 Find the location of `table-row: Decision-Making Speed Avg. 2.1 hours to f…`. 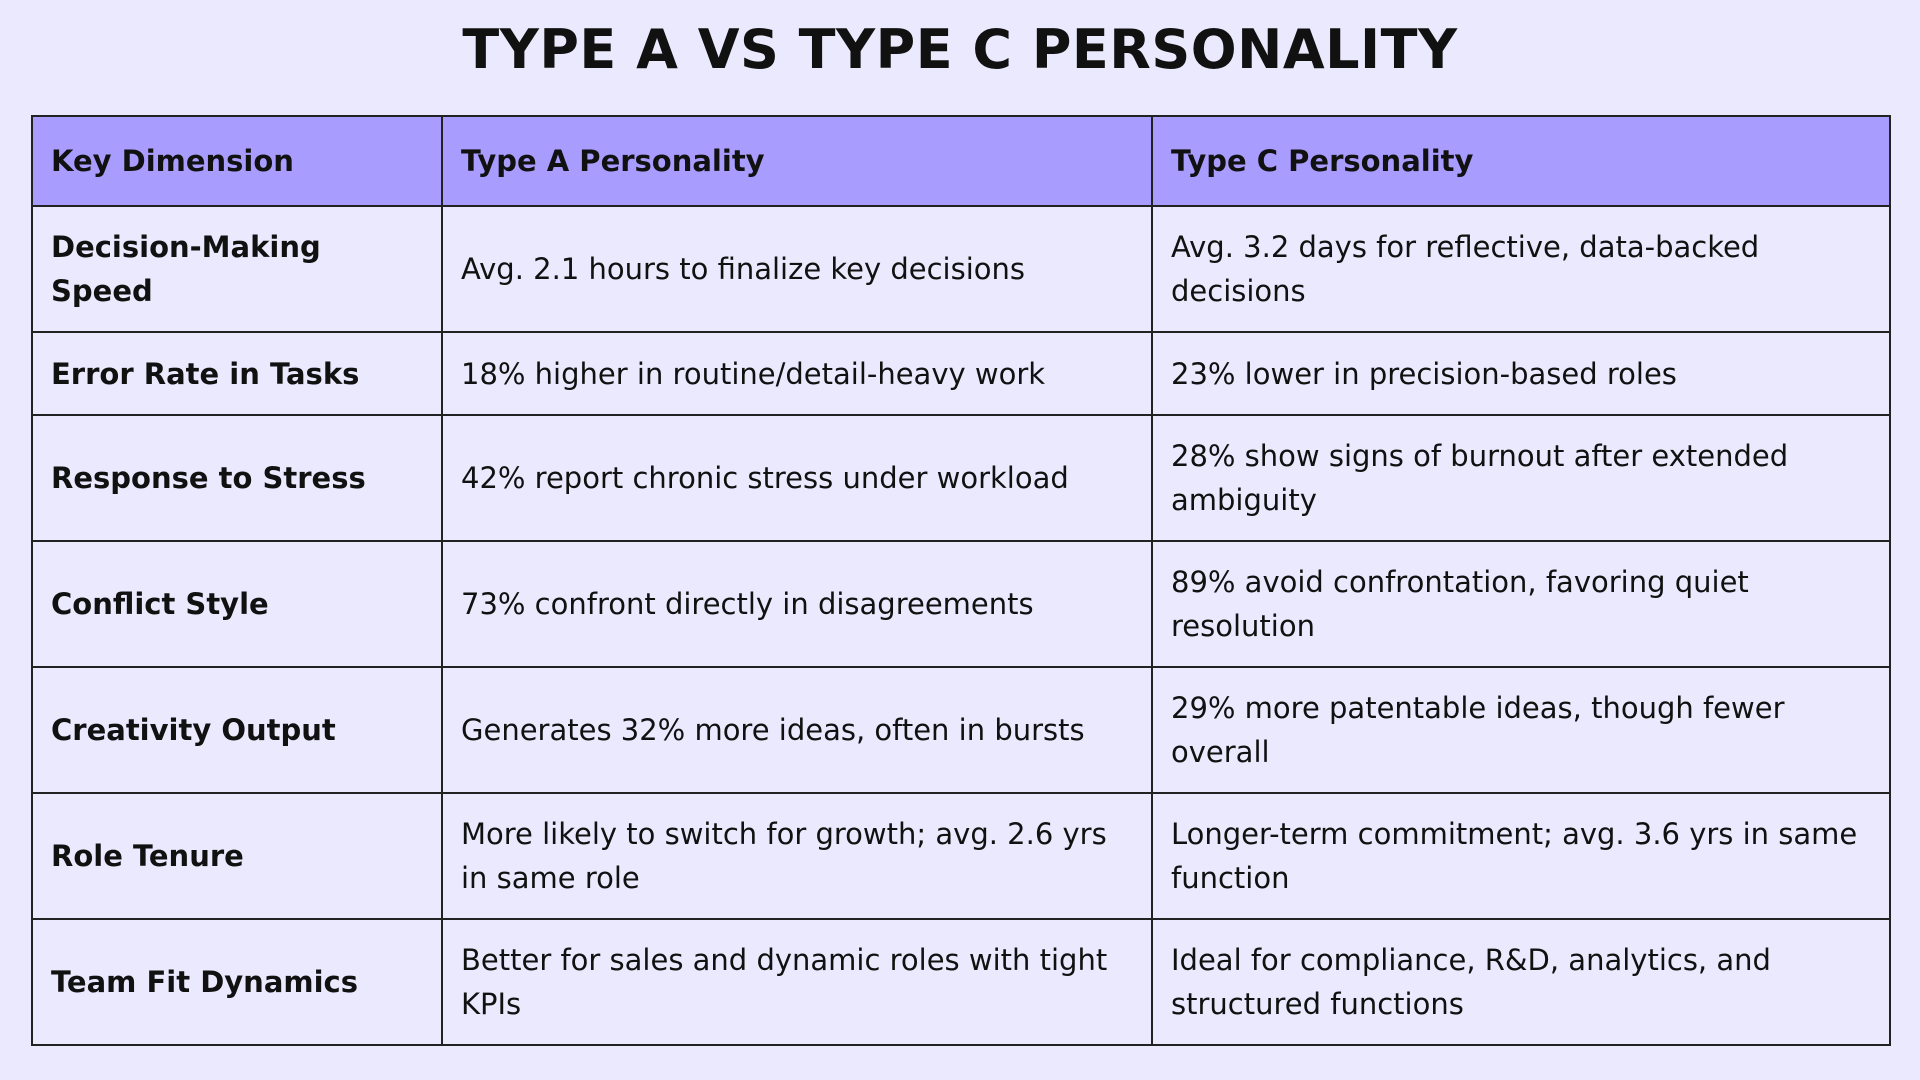

table-row: Decision-Making Speed Avg. 2.1 hours to f… is located at coordinates (961, 269).